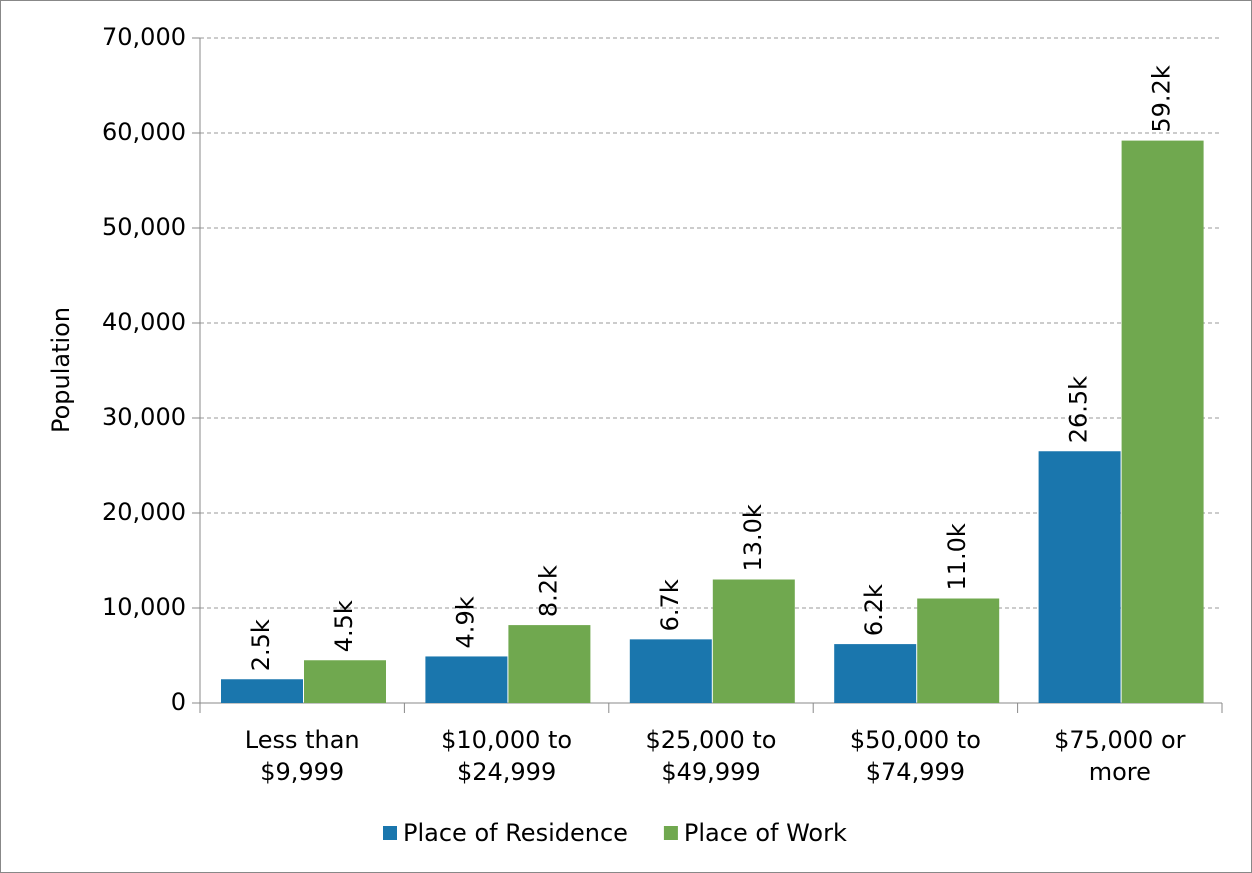  Describe the element at coordinates (302, 756) in the screenshot. I see `x-tick-label: Less than $9,999` at that location.